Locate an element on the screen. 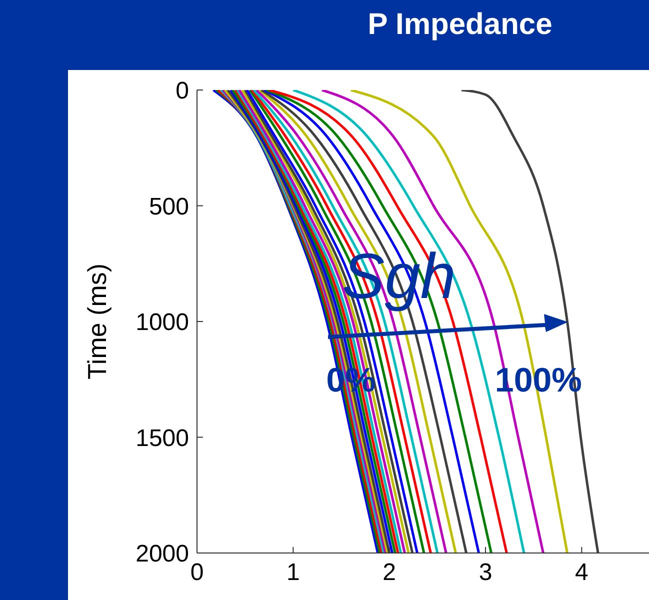 This screenshot has height=600, width=649. x-tick-label: 2 is located at coordinates (389, 572).